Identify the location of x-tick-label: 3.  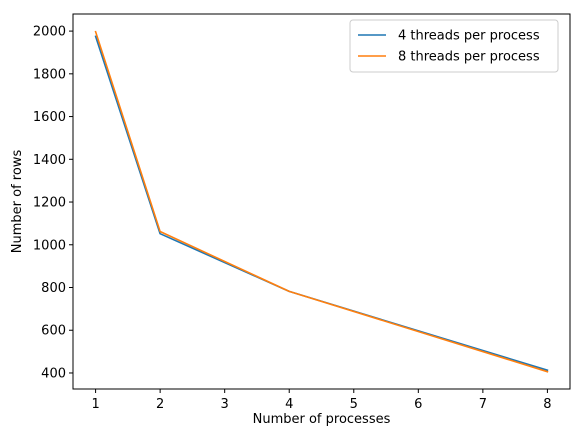
(225, 404).